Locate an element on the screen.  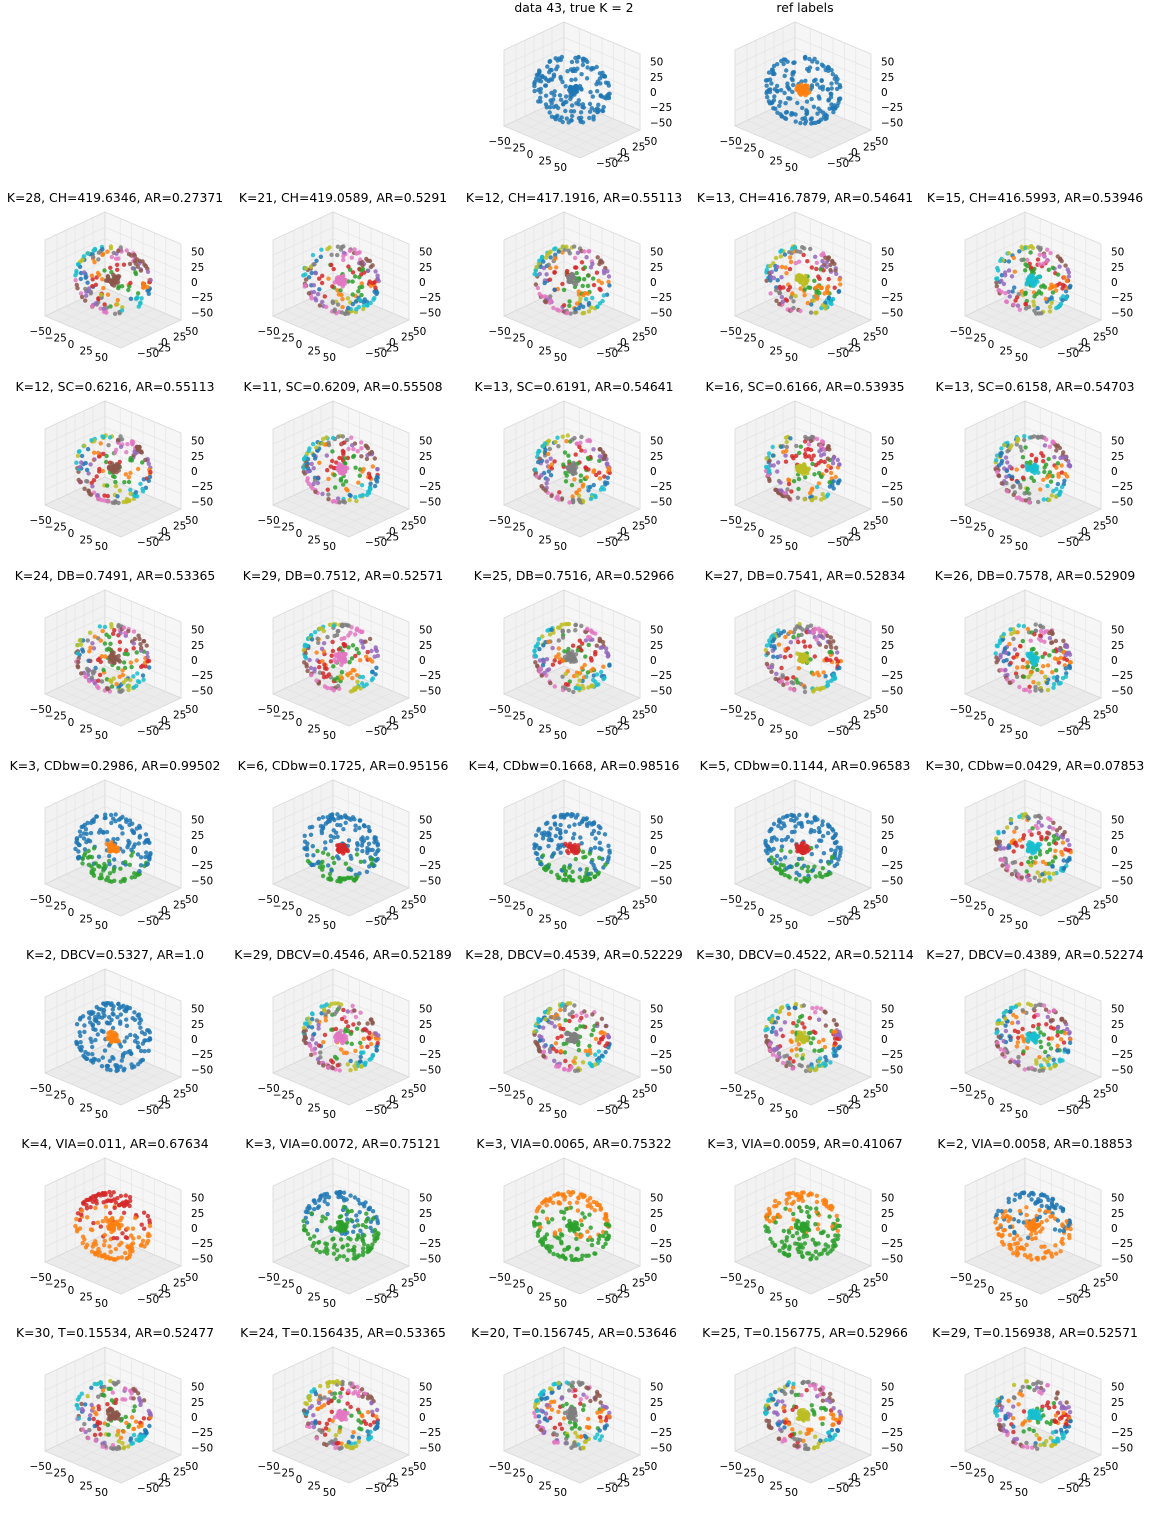
z-tick-label: 50 is located at coordinates (425, 253).